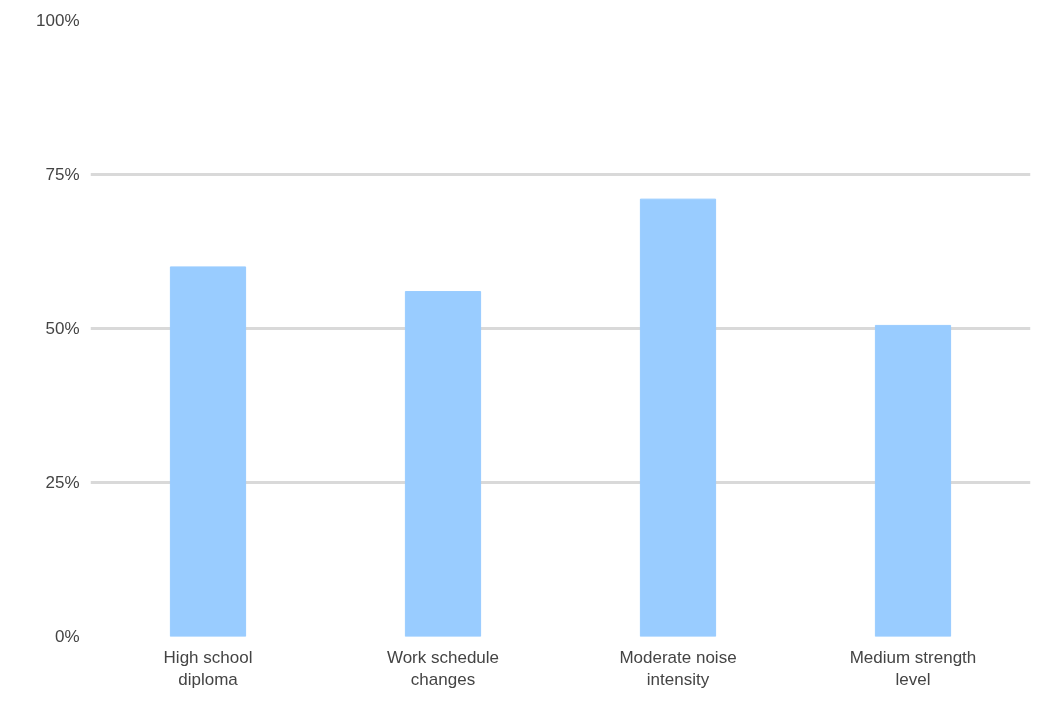 The height and width of the screenshot is (722, 1046). Describe the element at coordinates (62, 174) in the screenshot. I see `y-tick-label: 75%` at that location.